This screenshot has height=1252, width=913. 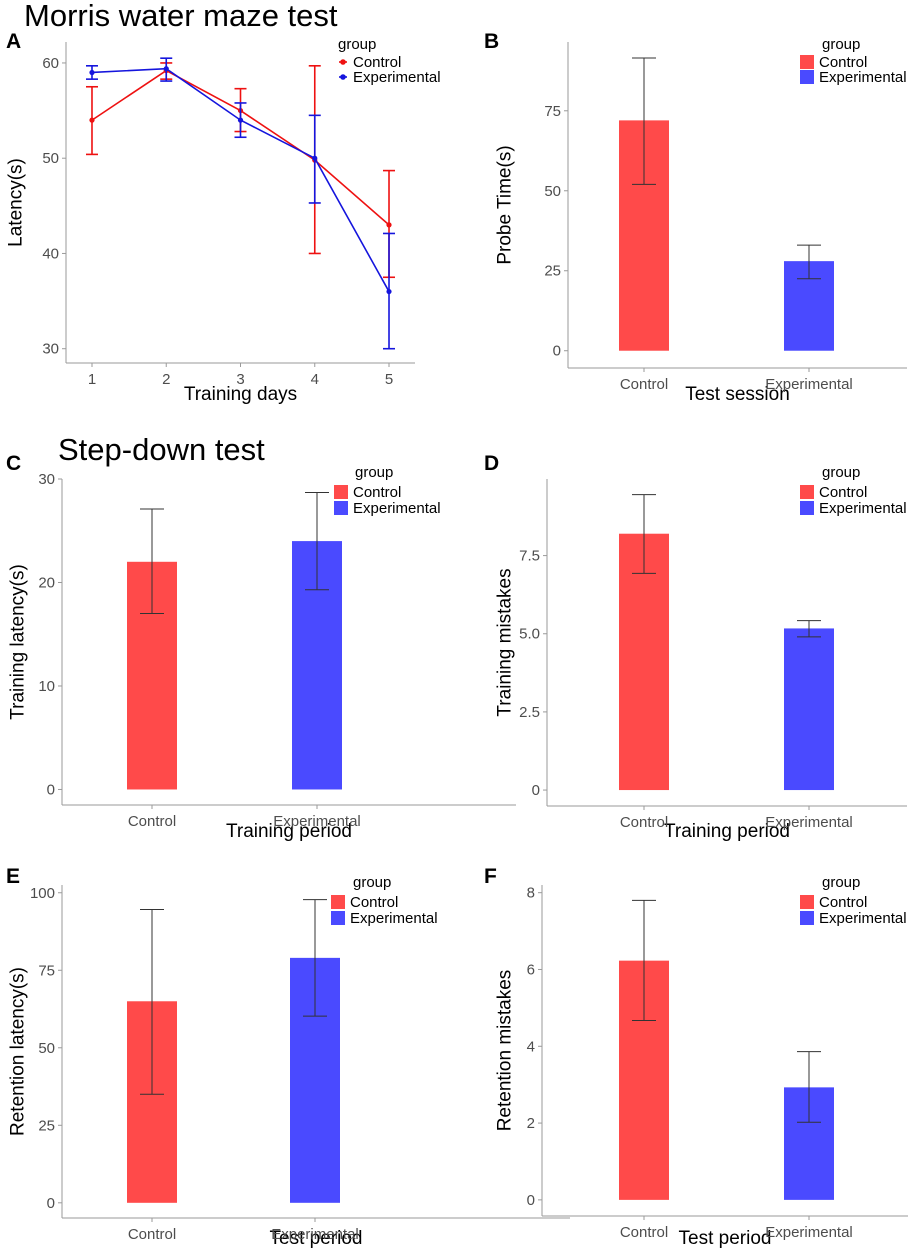 What do you see at coordinates (552, 271) in the screenshot?
I see `y-tick-label: 25` at bounding box center [552, 271].